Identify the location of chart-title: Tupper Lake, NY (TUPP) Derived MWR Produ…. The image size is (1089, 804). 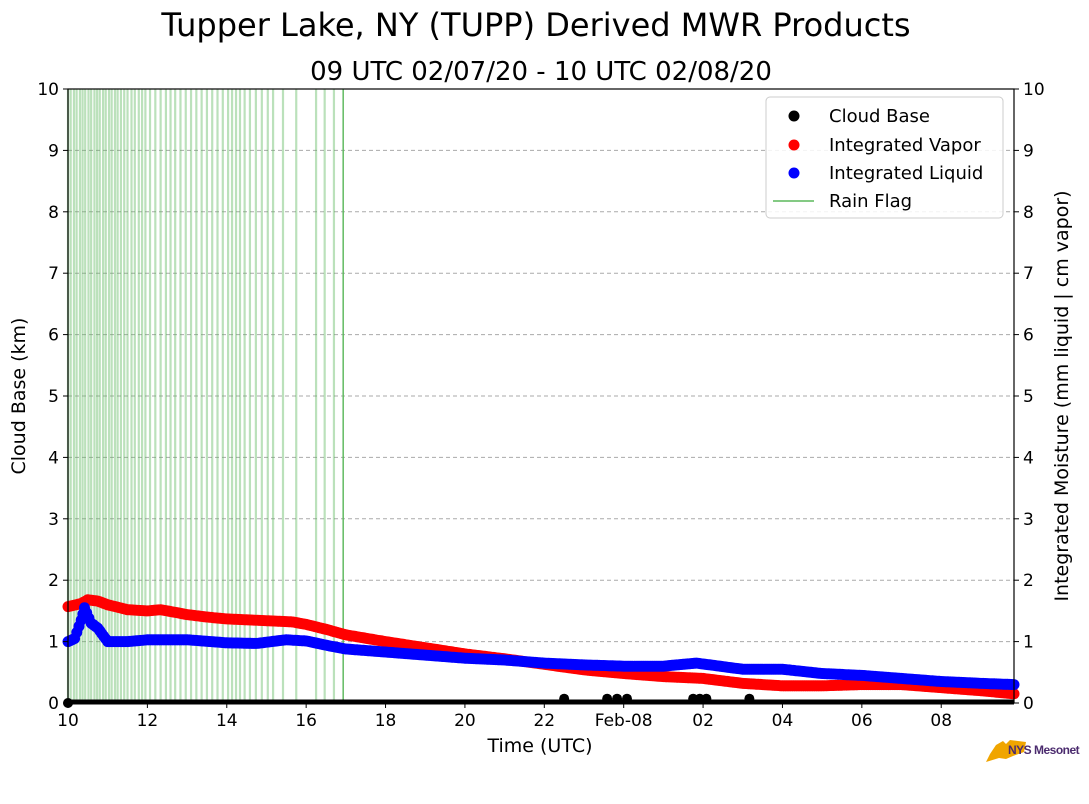
(535, 25).